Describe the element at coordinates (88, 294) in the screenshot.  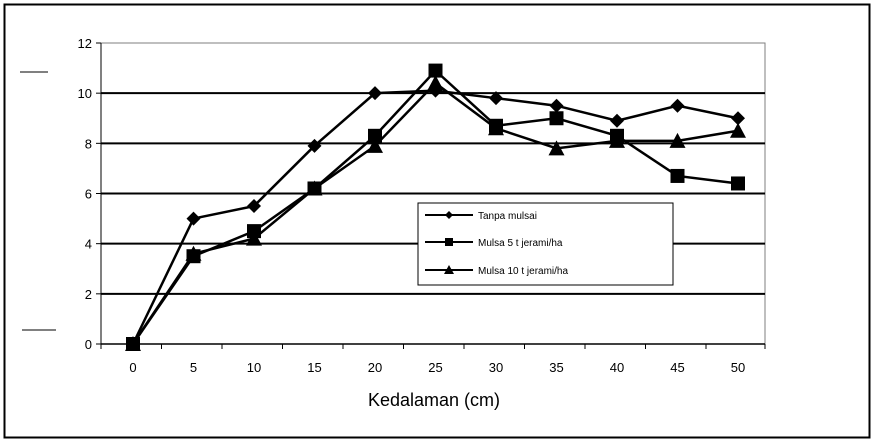
I see `y-tick-label: 2` at that location.